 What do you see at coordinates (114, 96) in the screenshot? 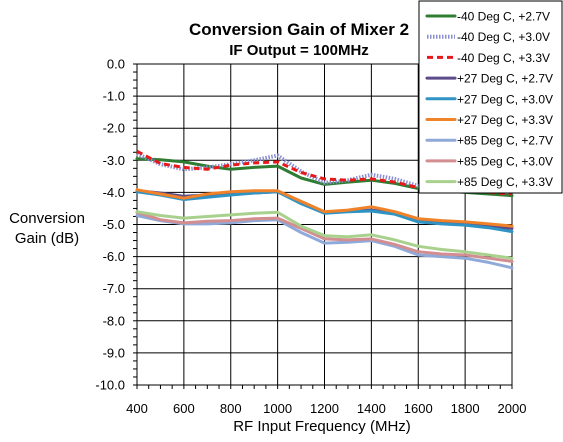
I see `y-tick-label: -1.0` at bounding box center [114, 96].